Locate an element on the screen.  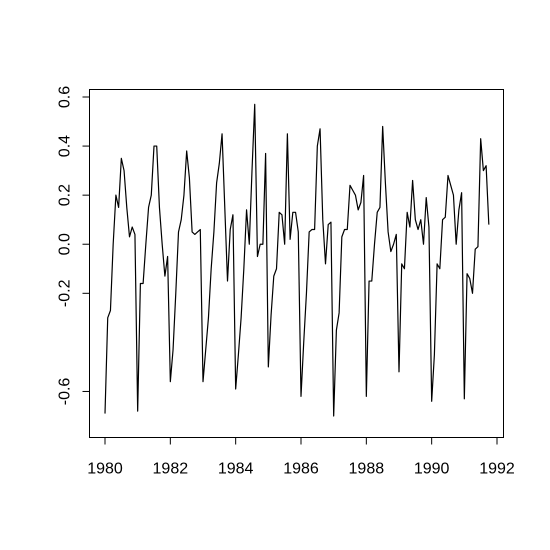
y-tick-label: 0.2 is located at coordinates (65, 195).